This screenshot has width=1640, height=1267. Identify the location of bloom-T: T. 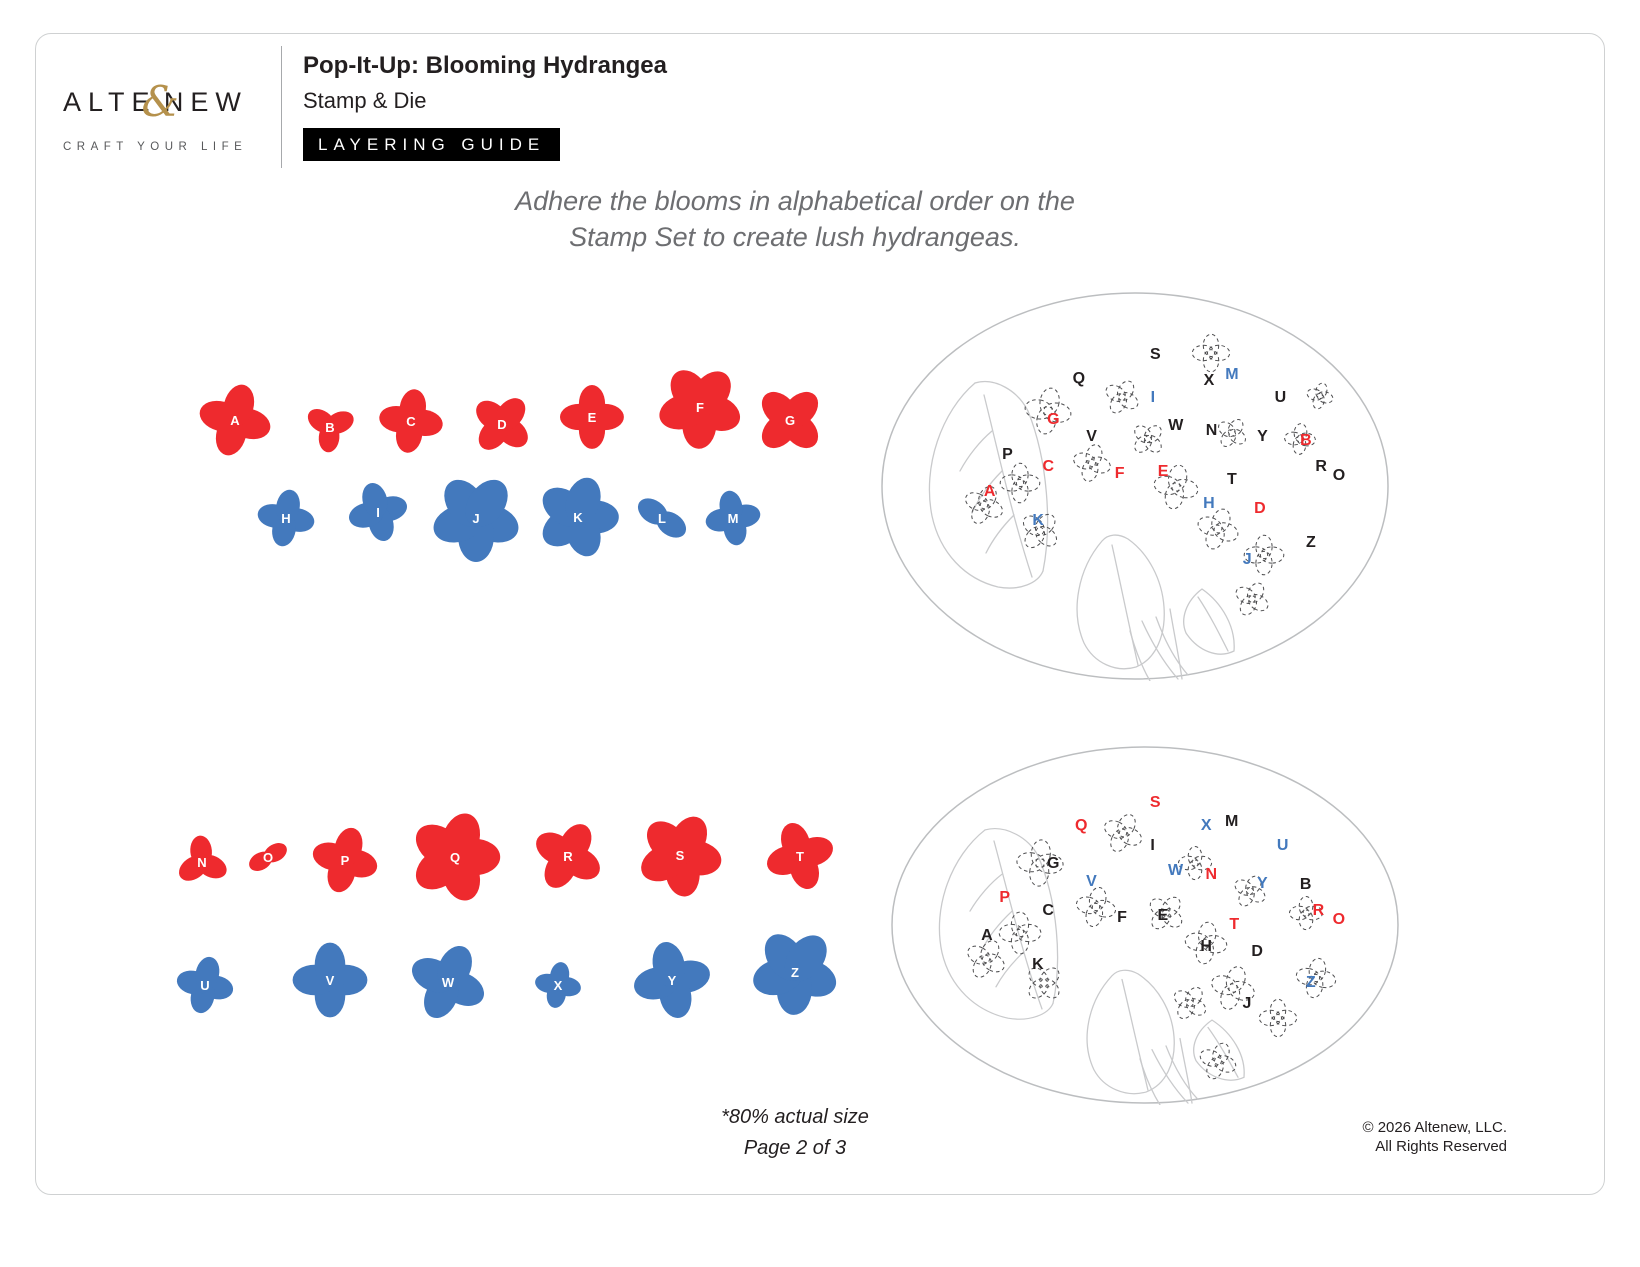
(800, 856).